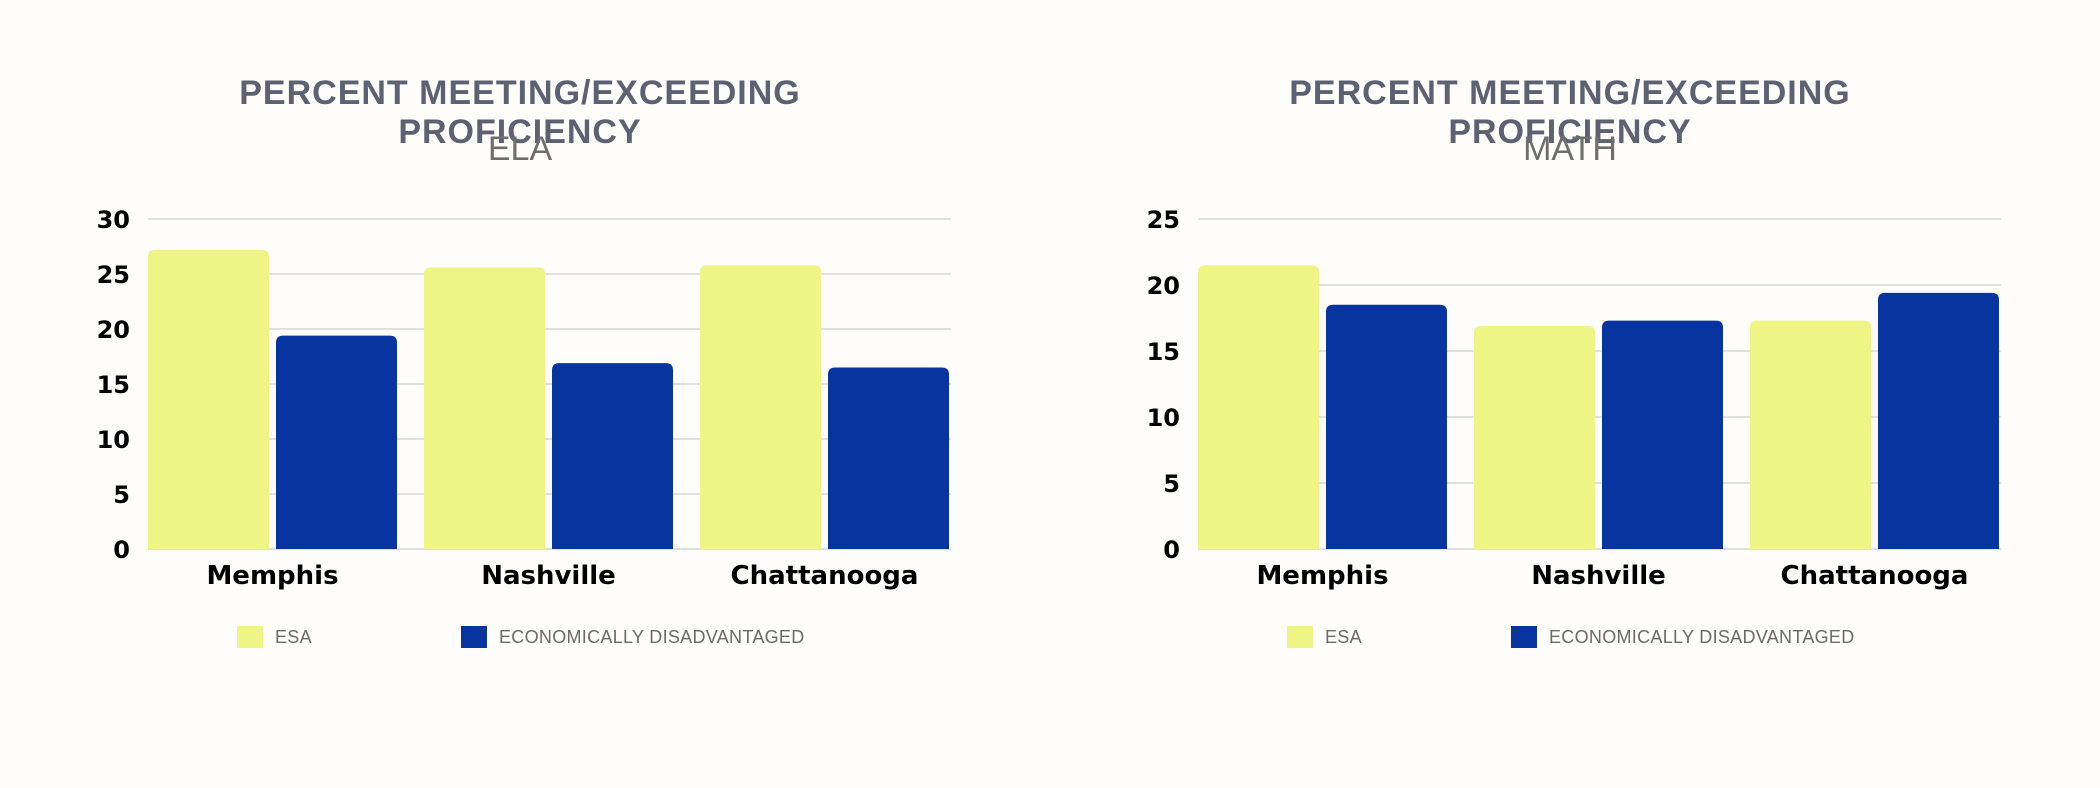 The image size is (2100, 788). Describe the element at coordinates (113, 220) in the screenshot. I see `y-tick-label: 30` at that location.